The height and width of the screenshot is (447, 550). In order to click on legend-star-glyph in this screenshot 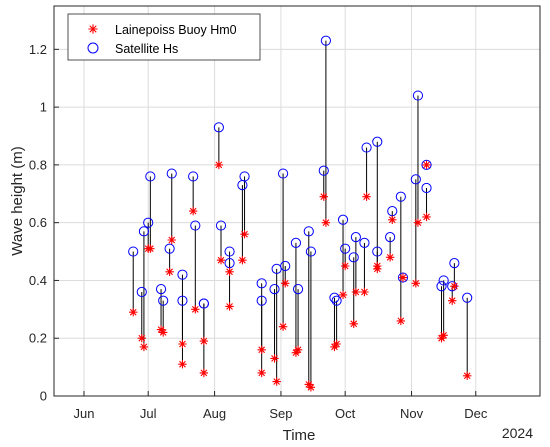, I will do `click(93, 29)`.